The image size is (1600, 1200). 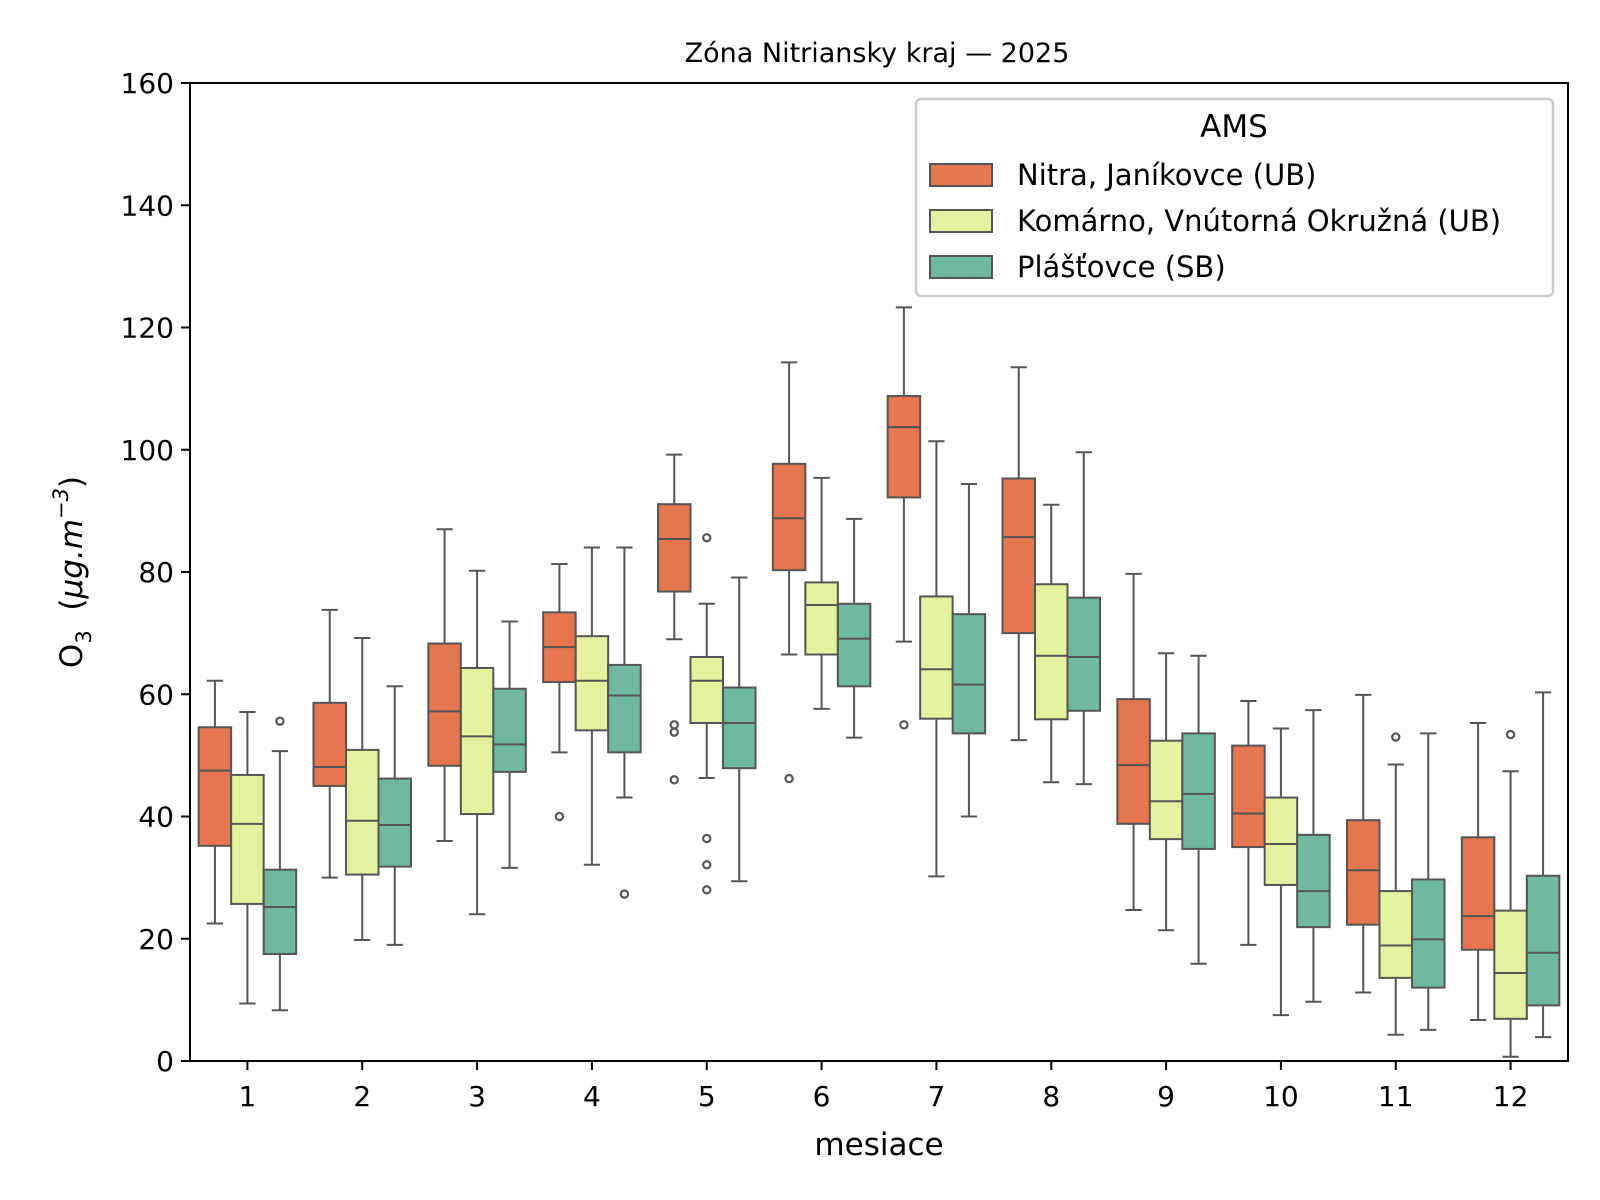 I want to click on legend-item-2: Komárno, Vnútorná Okružná (UB), so click(x=1215, y=221).